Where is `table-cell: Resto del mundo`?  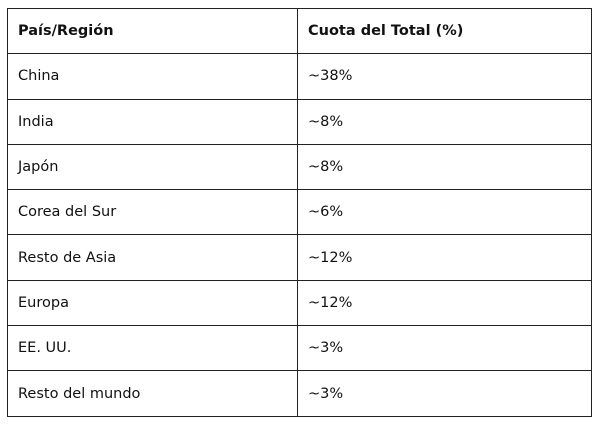
table-cell: Resto del mundo is located at coordinates (152, 393).